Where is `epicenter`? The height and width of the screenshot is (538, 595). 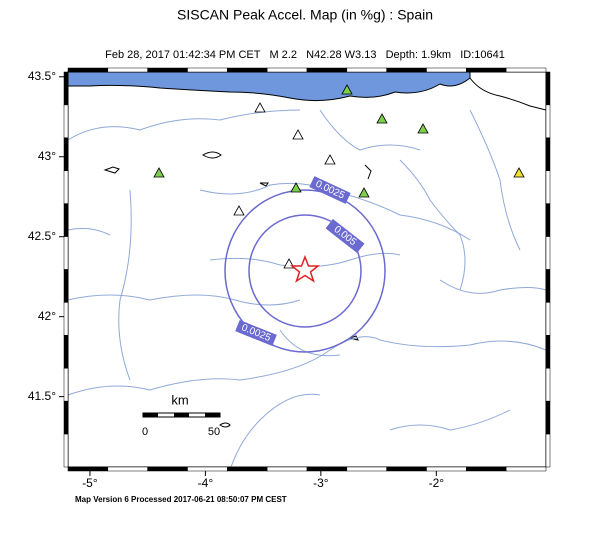
epicenter is located at coordinates (305, 268).